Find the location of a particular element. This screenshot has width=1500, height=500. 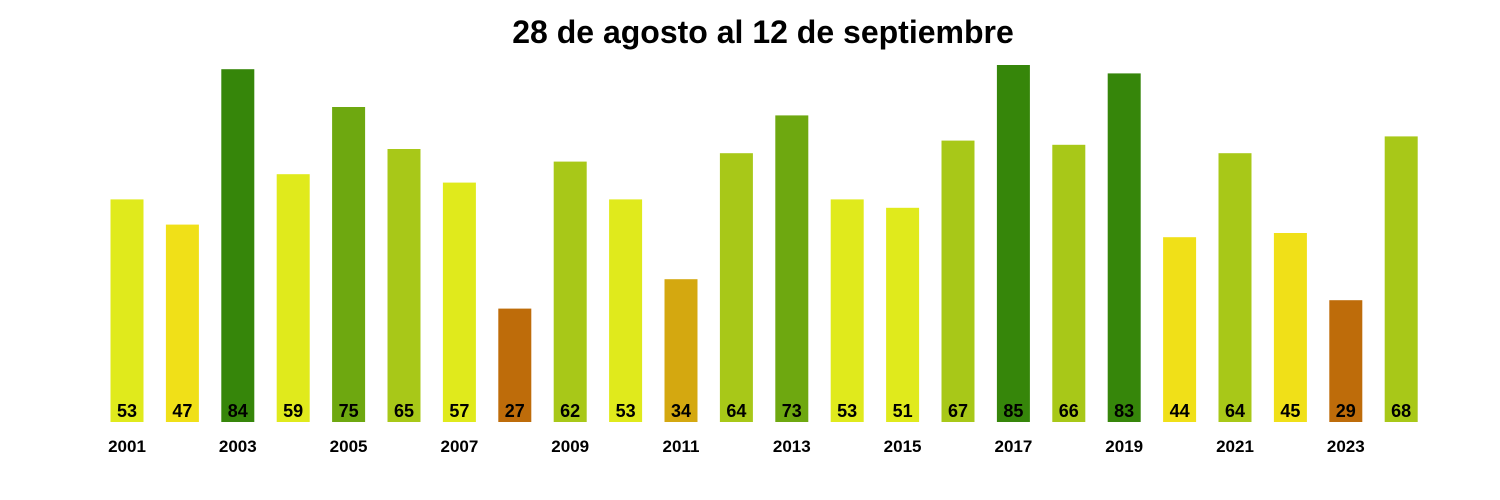

bar-2003 is located at coordinates (238, 245).